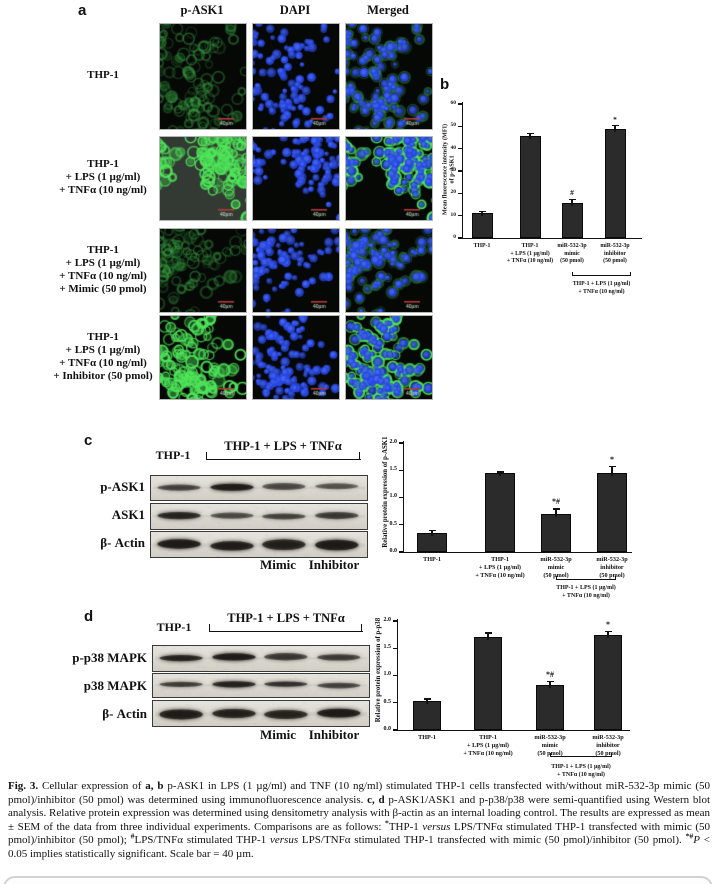 The height and width of the screenshot is (884, 716). I want to click on chart-d-tick-label: 0.5, so click(387, 701).